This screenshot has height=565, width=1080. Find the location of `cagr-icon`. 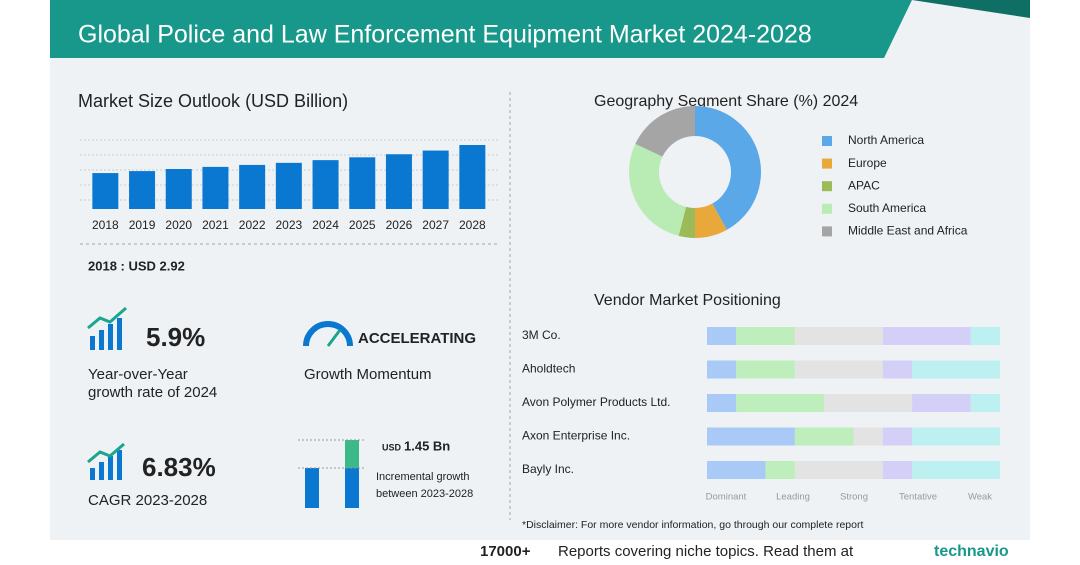

cagr-icon is located at coordinates (106, 461).